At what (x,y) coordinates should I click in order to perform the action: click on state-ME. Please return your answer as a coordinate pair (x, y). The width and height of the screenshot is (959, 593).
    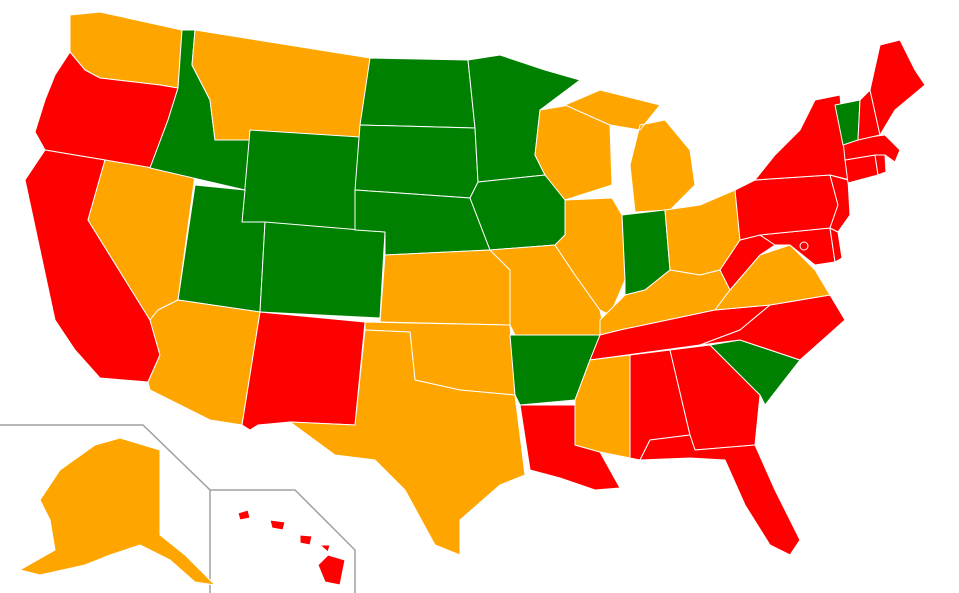
    Looking at the image, I should click on (897, 87).